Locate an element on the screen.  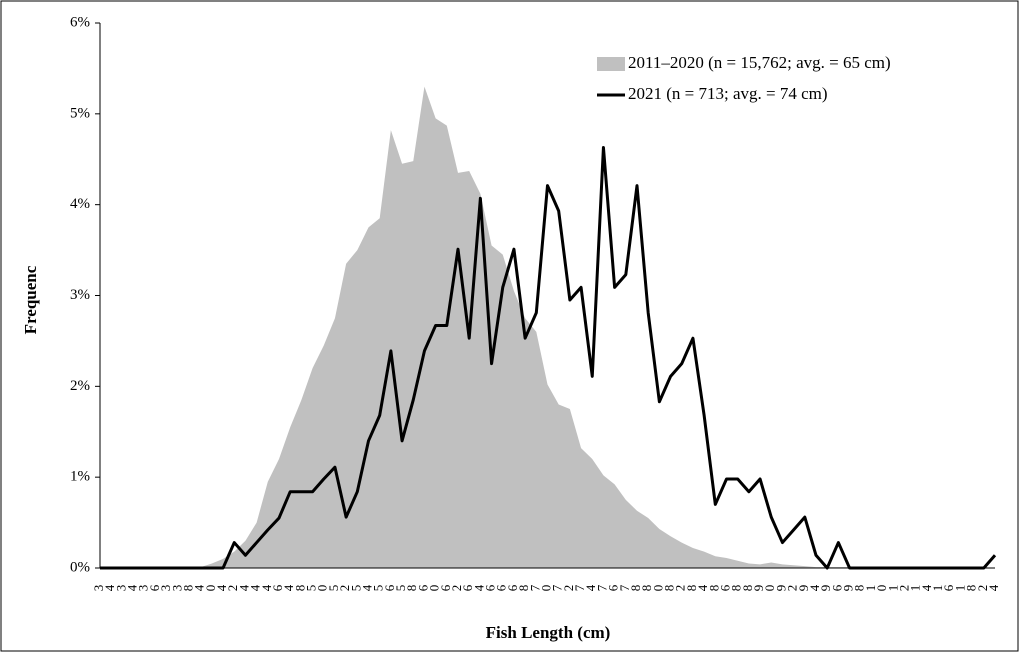
y-tick-label: 5% is located at coordinates (80, 113).